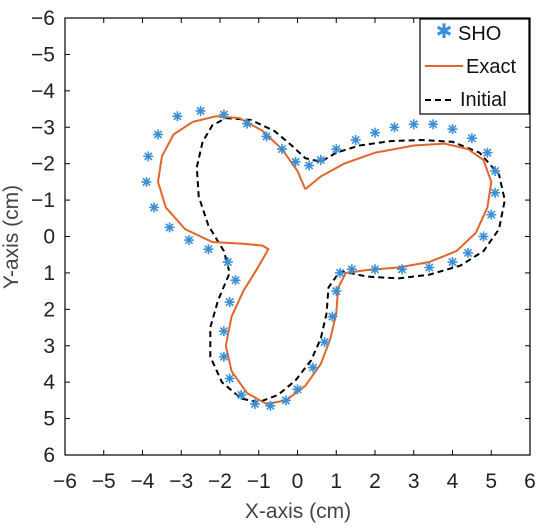  I want to click on x-tick-label: 2, so click(375, 481).